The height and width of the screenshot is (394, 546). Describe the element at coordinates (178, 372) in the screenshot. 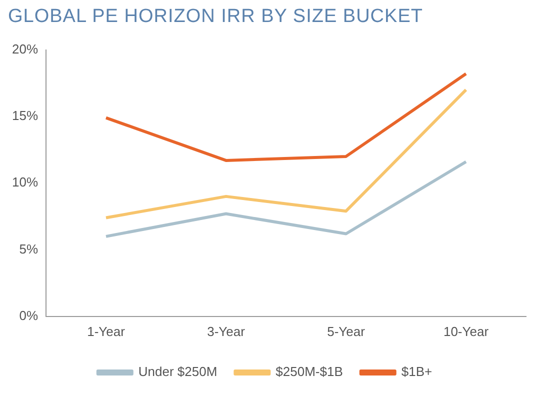

I see `legend-label: Under $250M` at that location.